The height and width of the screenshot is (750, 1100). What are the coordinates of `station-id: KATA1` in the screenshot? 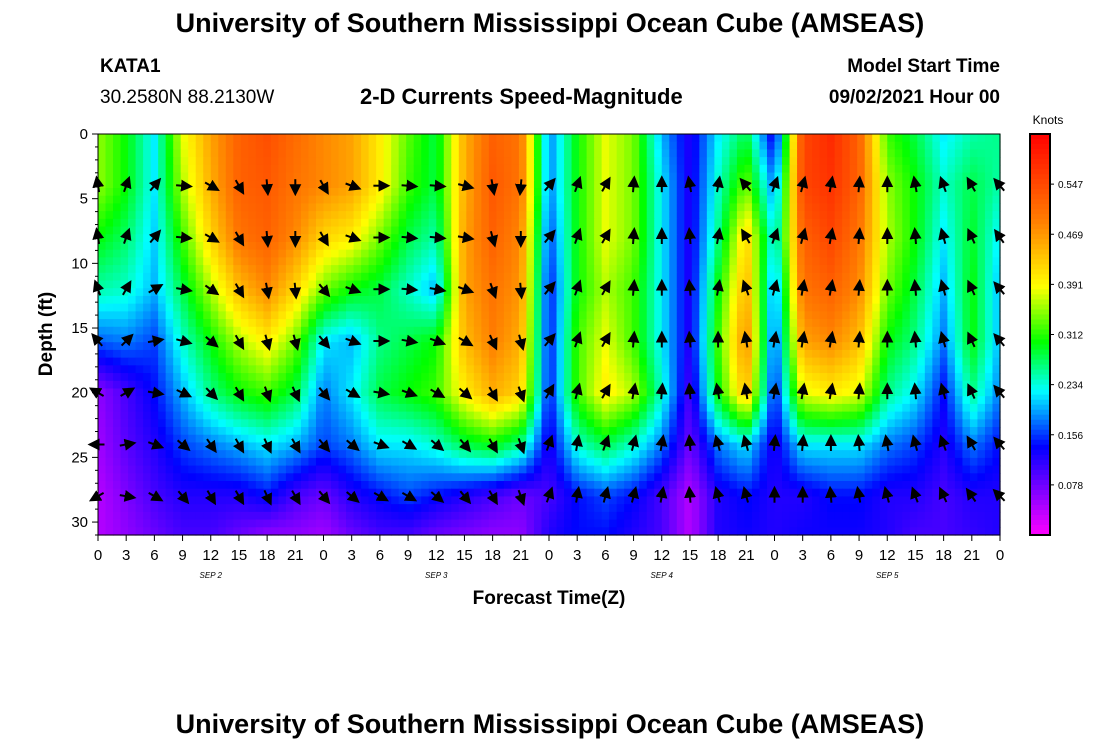 It's located at (130, 66).